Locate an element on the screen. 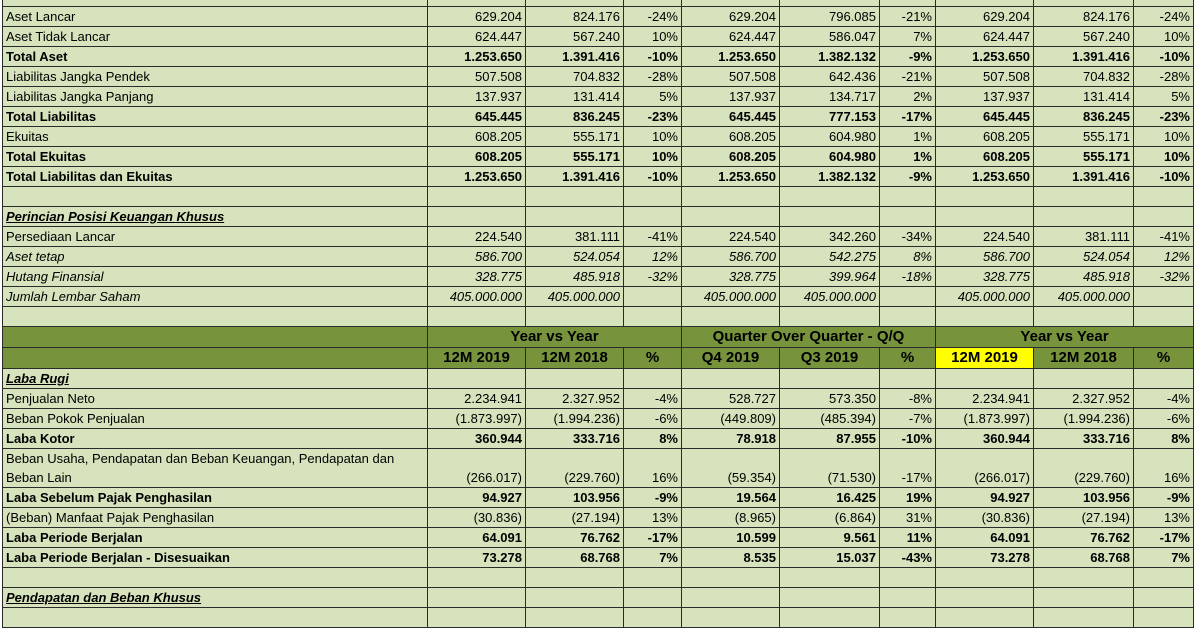 Image resolution: width=1200 pixels, height=630 pixels. percent-cell: 11% is located at coordinates (907, 537).